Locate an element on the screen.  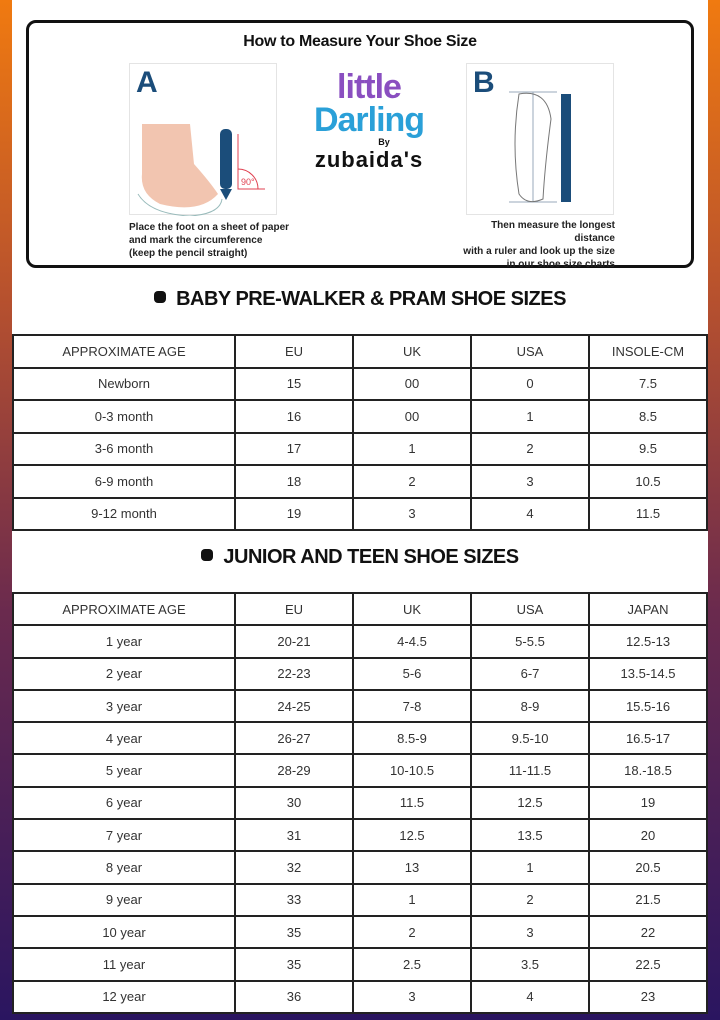
table-cell: Newborn is located at coordinates (124, 383).